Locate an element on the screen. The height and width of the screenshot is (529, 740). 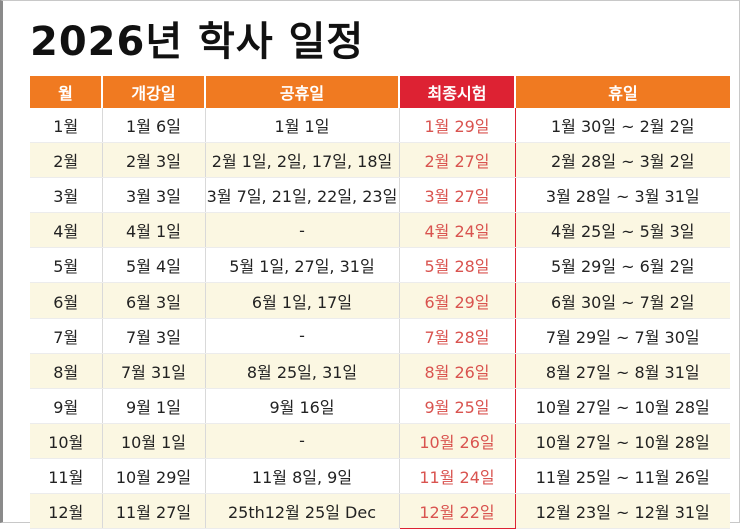
holiday-cell: 8월 25일, 31일 is located at coordinates (302, 371).